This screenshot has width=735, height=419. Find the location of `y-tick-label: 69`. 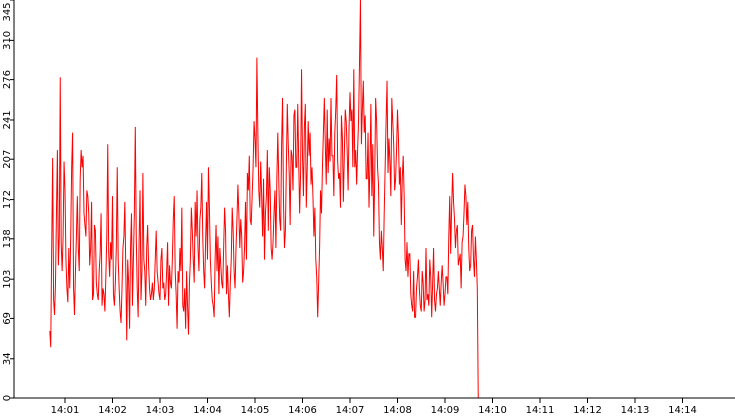

y-tick-label: 69 is located at coordinates (7, 318).